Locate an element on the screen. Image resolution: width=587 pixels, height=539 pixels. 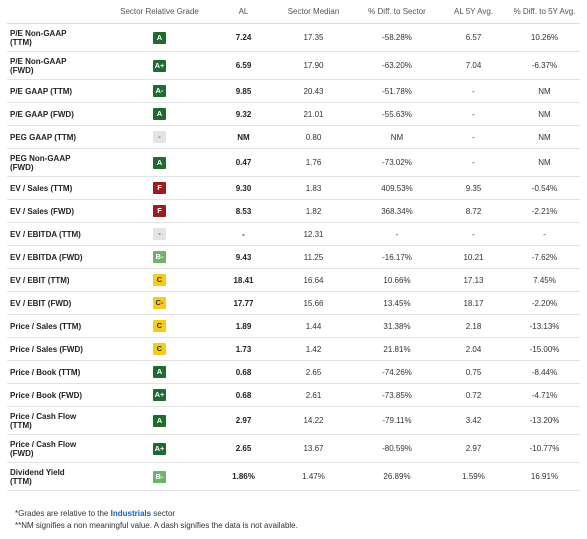
metric-name-line: (TTM) is located at coordinates (21, 42).